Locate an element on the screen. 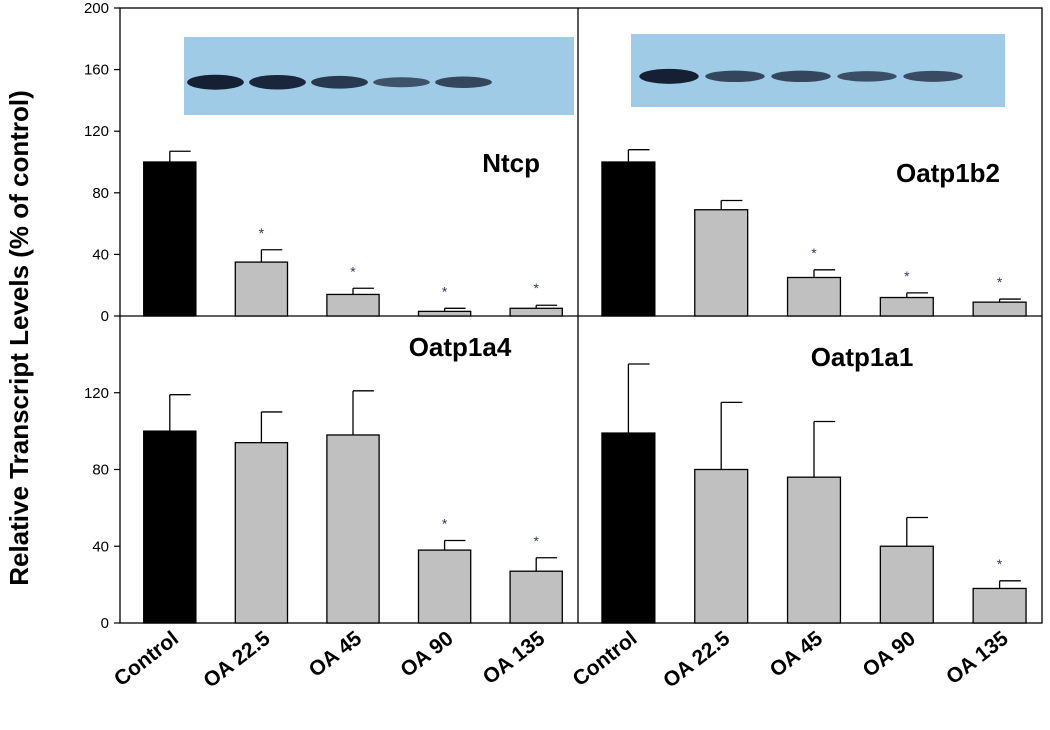 The height and width of the screenshot is (730, 1050). panel-title: Ntcp is located at coordinates (511, 163).